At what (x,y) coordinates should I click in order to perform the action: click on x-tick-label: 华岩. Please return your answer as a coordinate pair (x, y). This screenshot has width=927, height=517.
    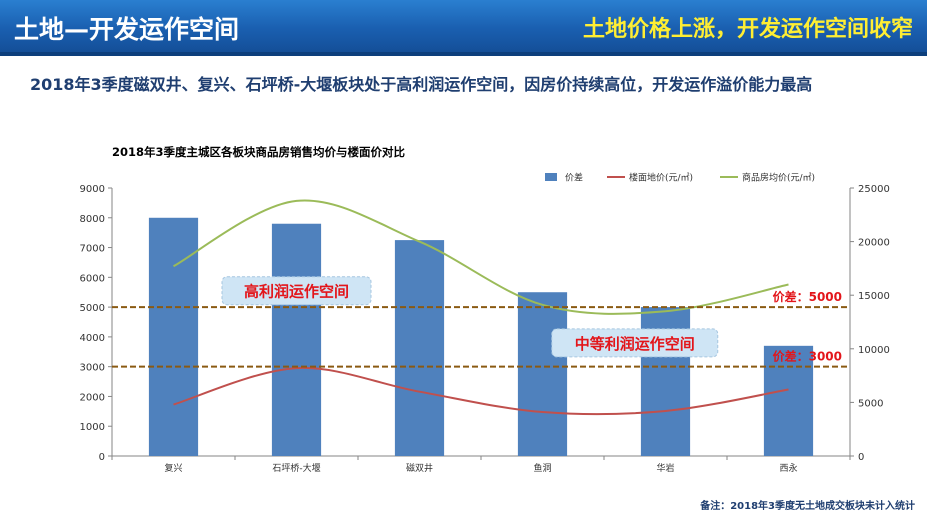
    Looking at the image, I should click on (665, 468).